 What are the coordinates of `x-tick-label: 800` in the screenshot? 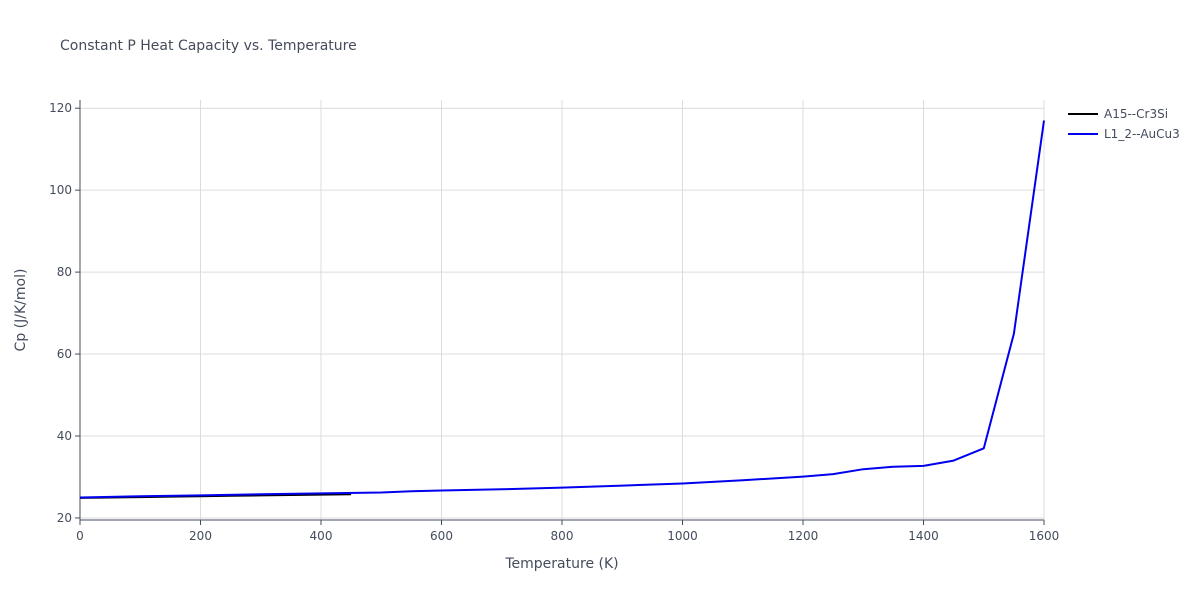 It's located at (562, 536).